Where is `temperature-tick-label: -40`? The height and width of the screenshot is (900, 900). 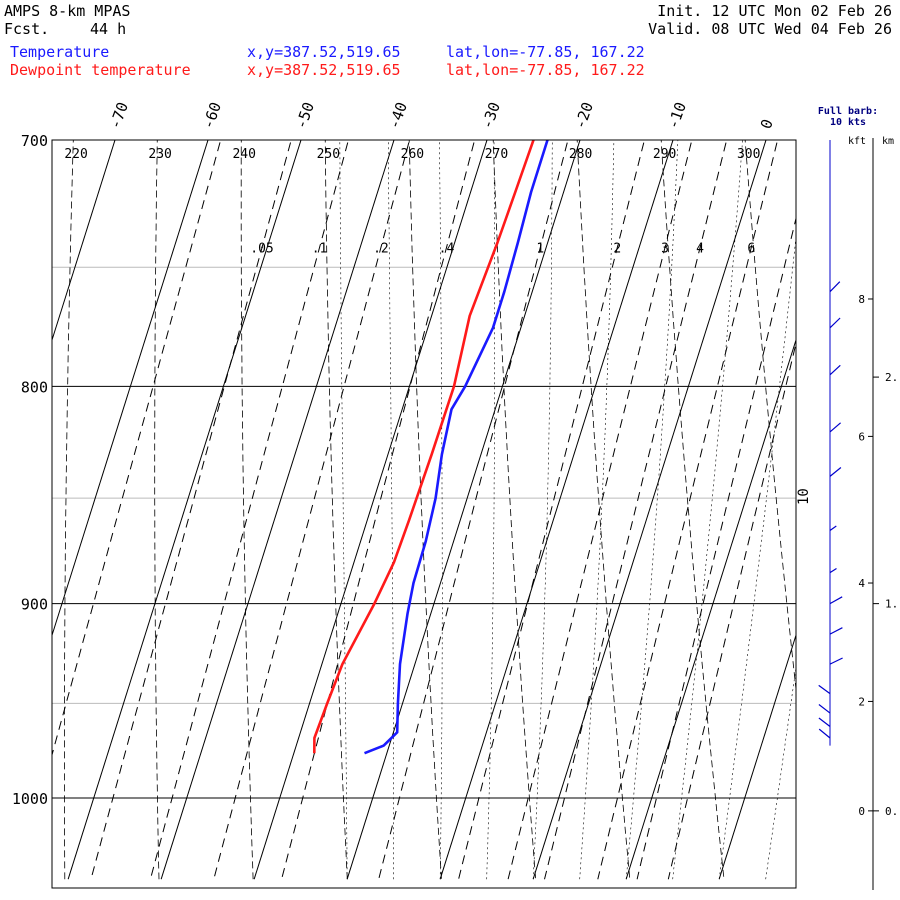
temperature-tick-label: -40 is located at coordinates (398, 116).